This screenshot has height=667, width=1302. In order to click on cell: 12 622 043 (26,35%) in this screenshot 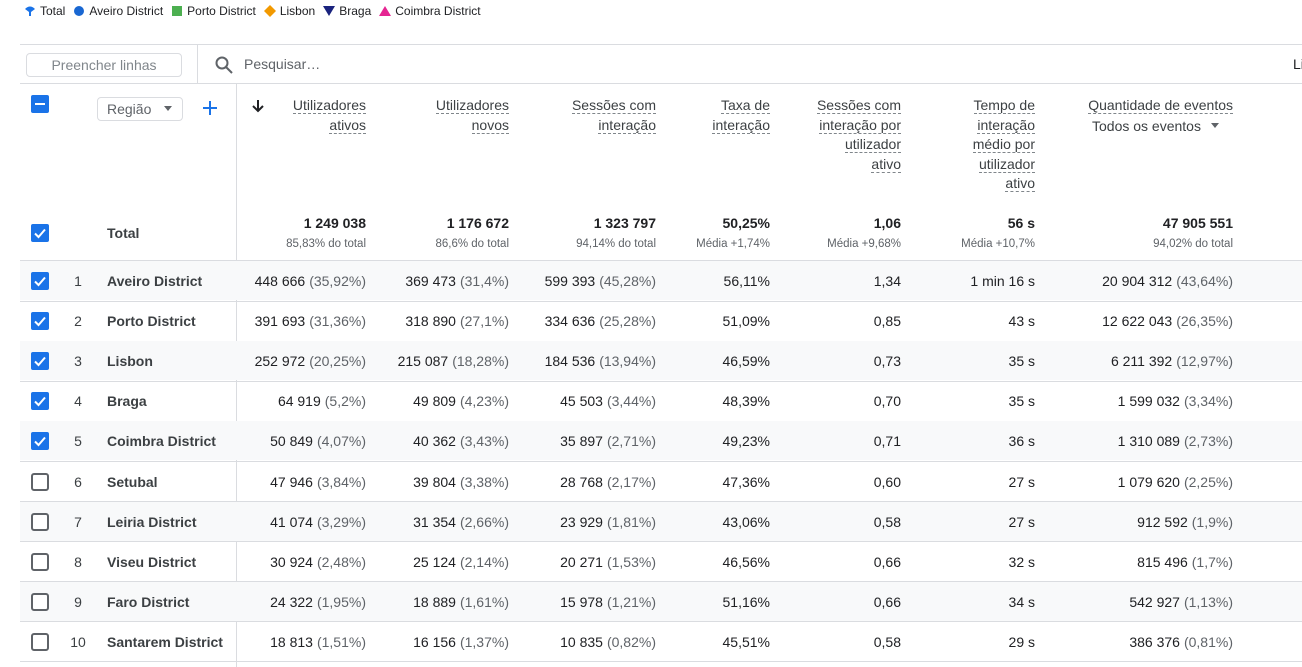, I will do `click(1167, 321)`.